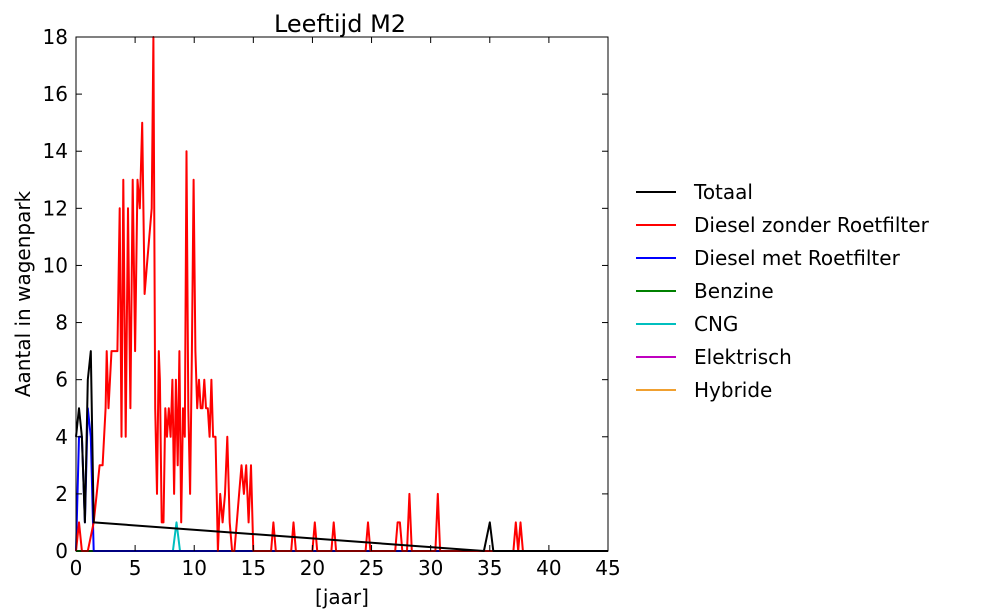 This screenshot has width=989, height=611. I want to click on x-tick-label: 20, so click(312, 568).